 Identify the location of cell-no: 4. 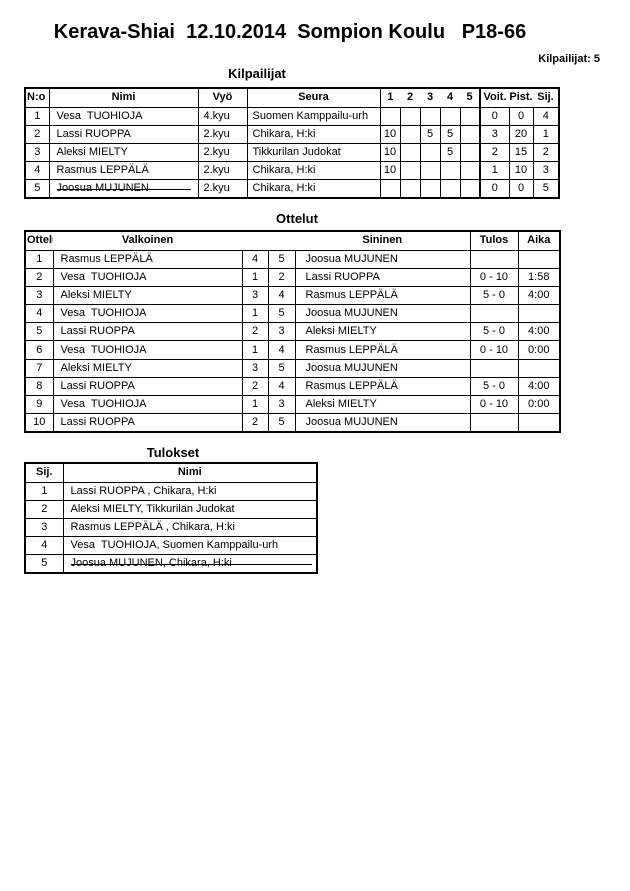
(37, 171).